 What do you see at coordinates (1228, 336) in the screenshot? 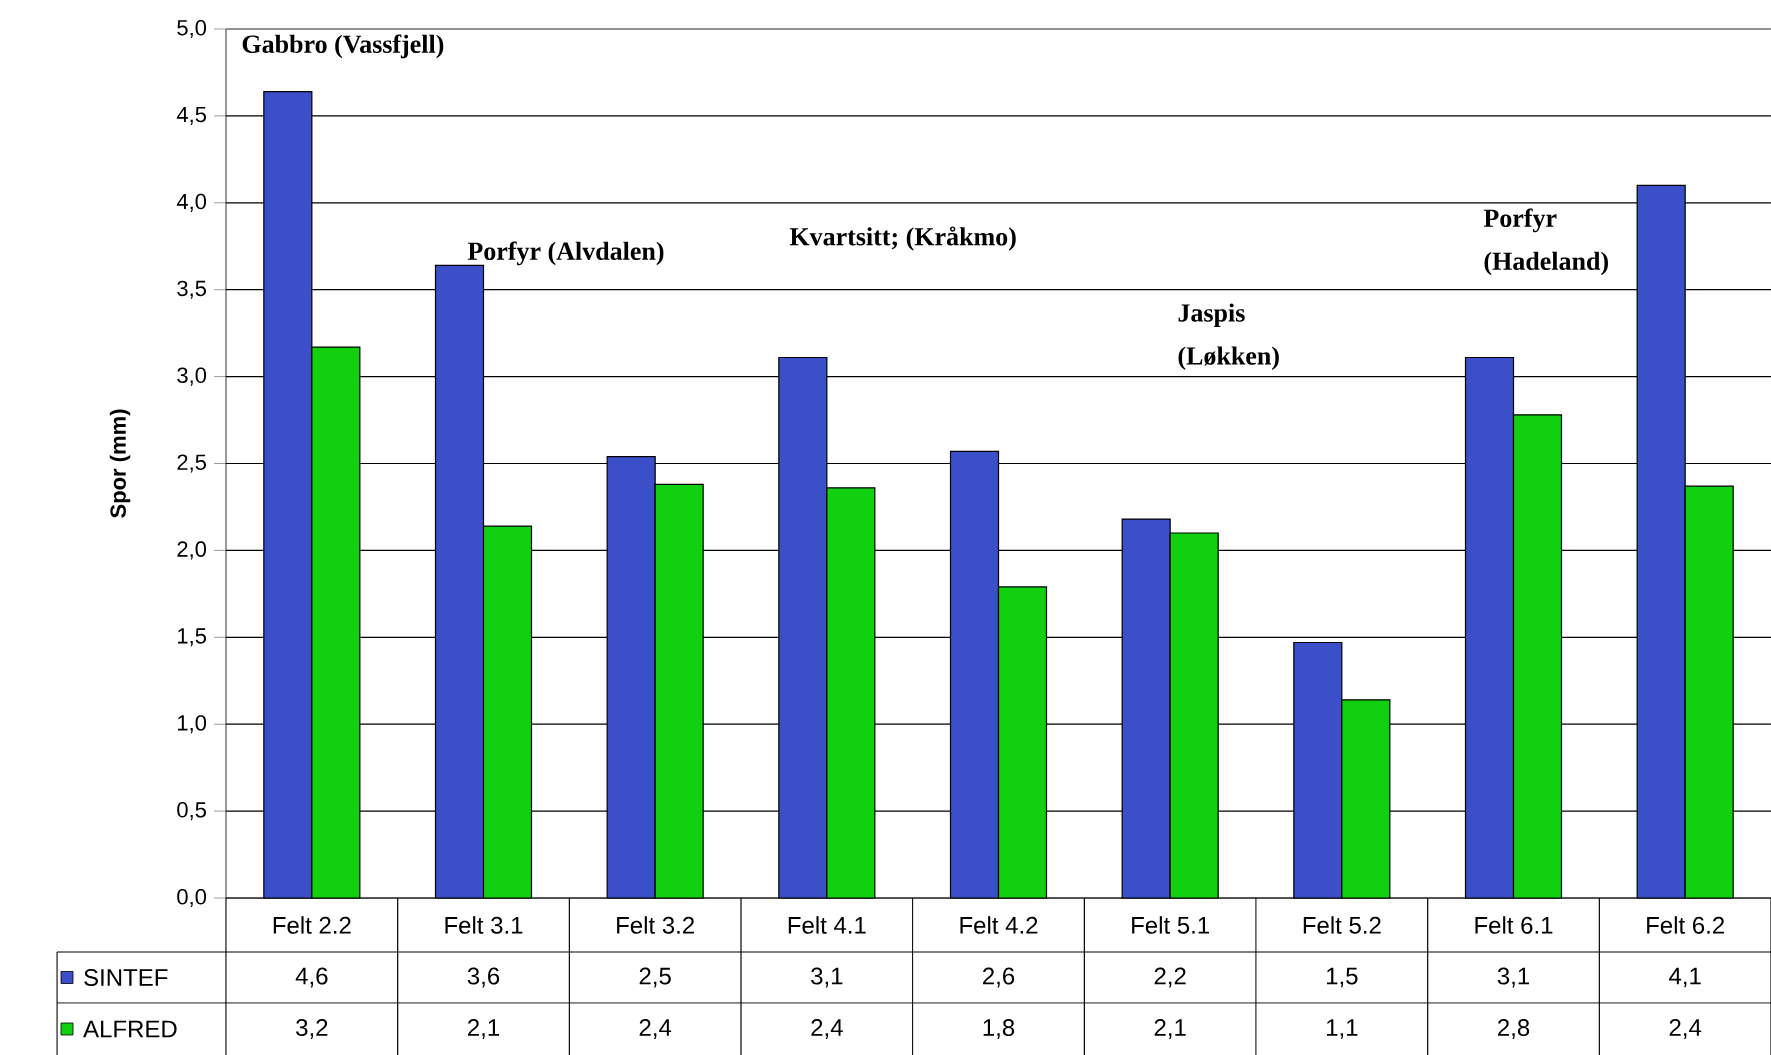
I see `annotation: Jaspis (Løkken)` at bounding box center [1228, 336].